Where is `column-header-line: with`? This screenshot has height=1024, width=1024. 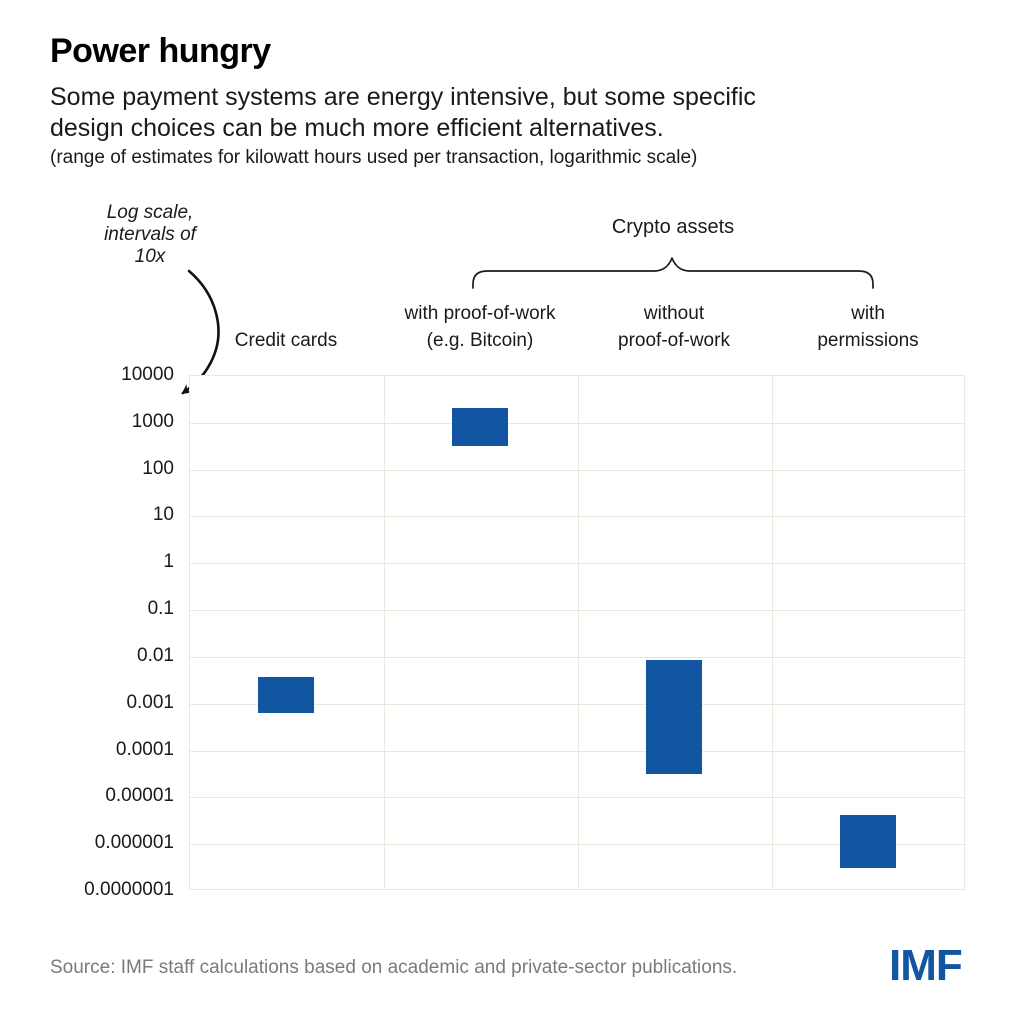
column-header-line: with is located at coordinates (868, 313).